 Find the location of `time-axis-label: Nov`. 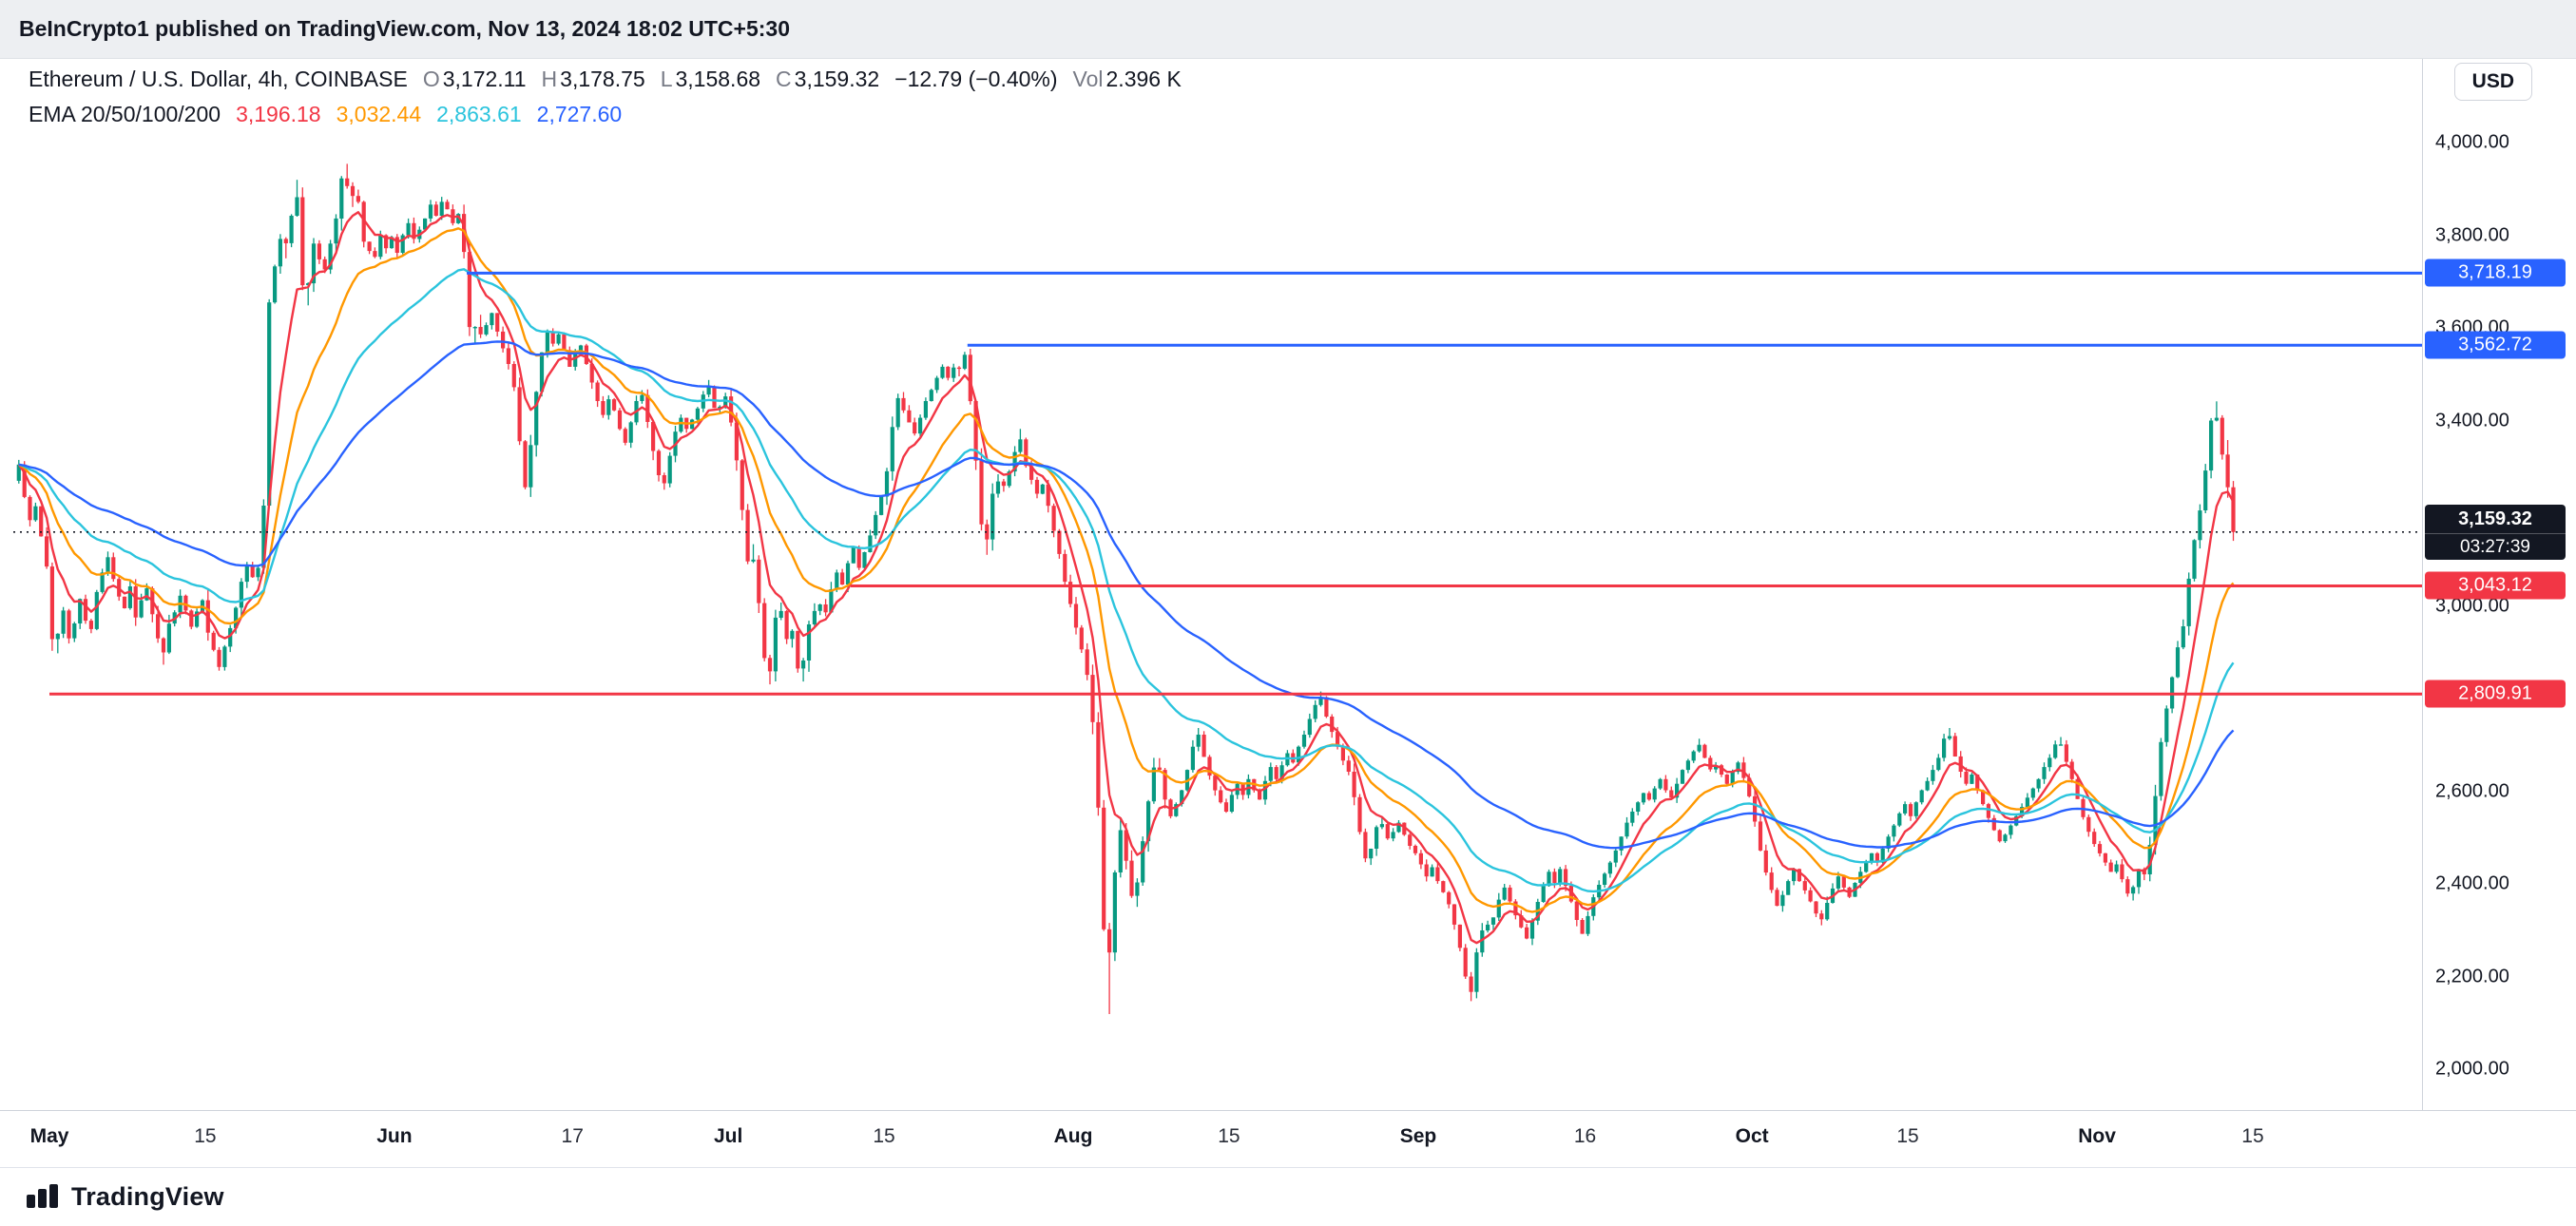

time-axis-label: Nov is located at coordinates (2097, 1136).